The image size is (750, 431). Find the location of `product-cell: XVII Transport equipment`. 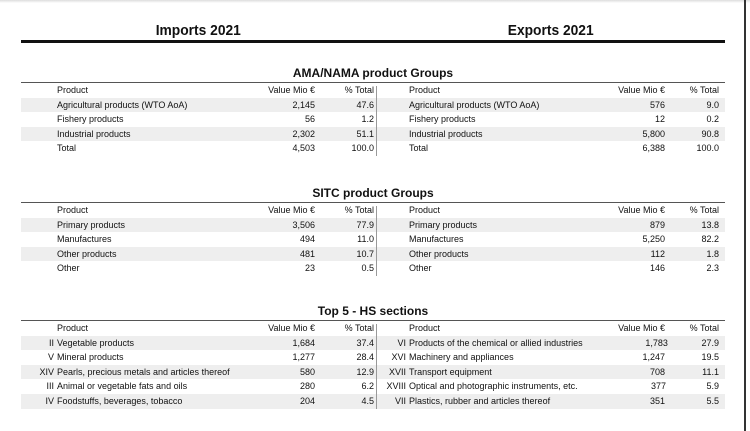

product-cell: XVII Transport equipment is located at coordinates (476, 372).